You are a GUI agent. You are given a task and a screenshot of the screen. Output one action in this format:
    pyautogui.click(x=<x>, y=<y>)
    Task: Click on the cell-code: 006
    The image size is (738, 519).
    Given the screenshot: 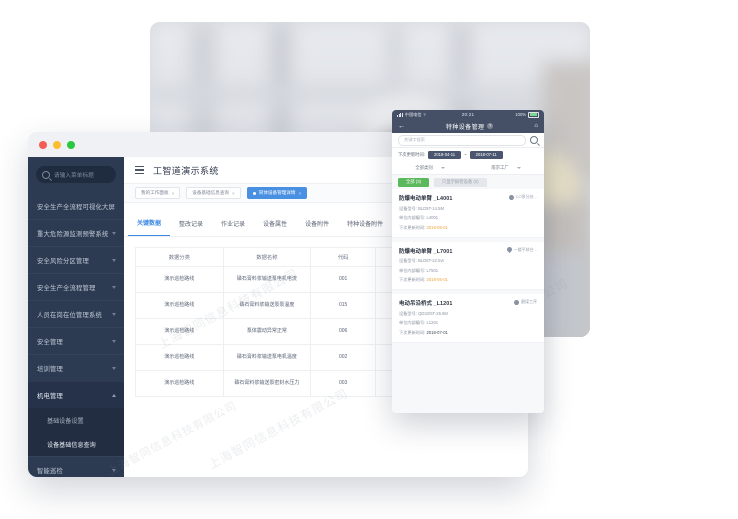 What is the action you would take?
    pyautogui.click(x=343, y=331)
    